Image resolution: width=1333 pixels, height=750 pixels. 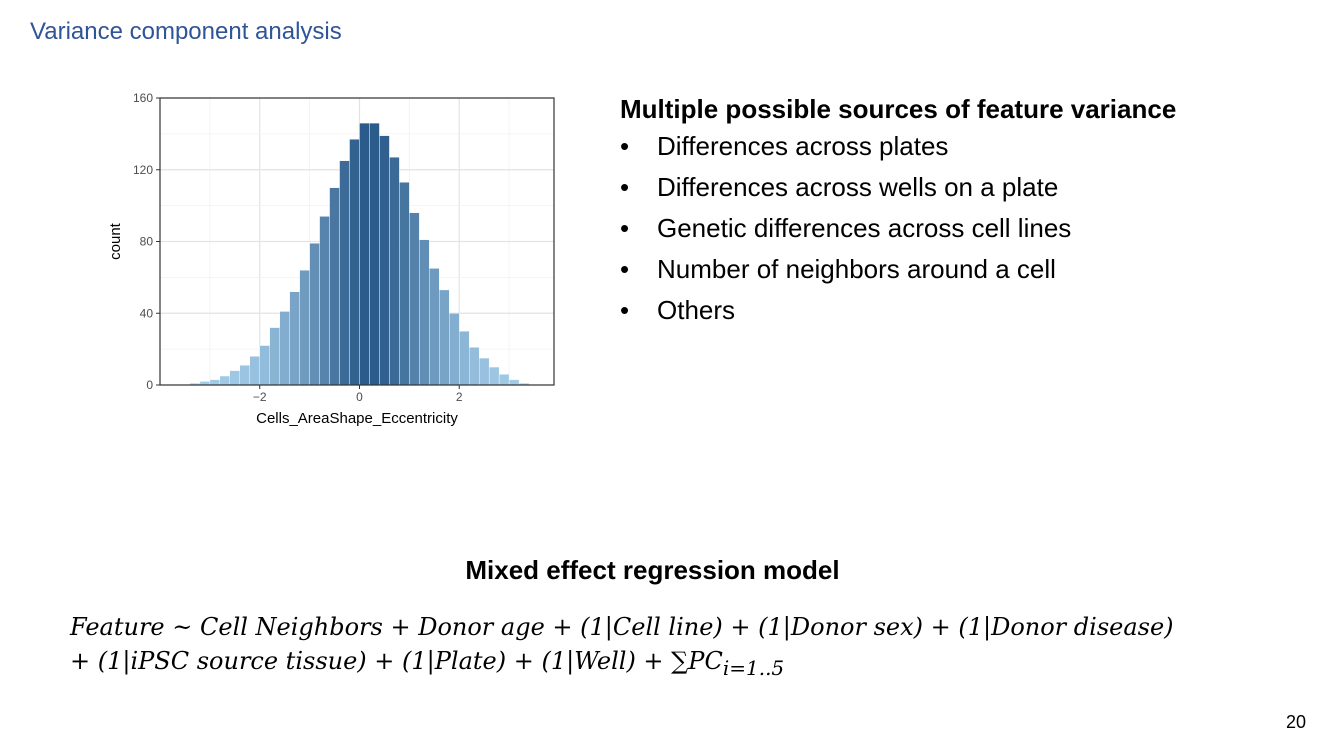 What do you see at coordinates (186, 31) in the screenshot?
I see `slide-title: Variance component analysis` at bounding box center [186, 31].